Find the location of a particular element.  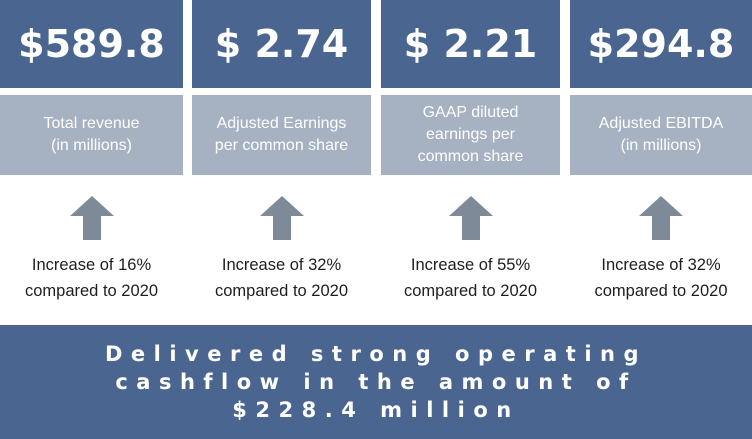

label-line: common share is located at coordinates (470, 156).